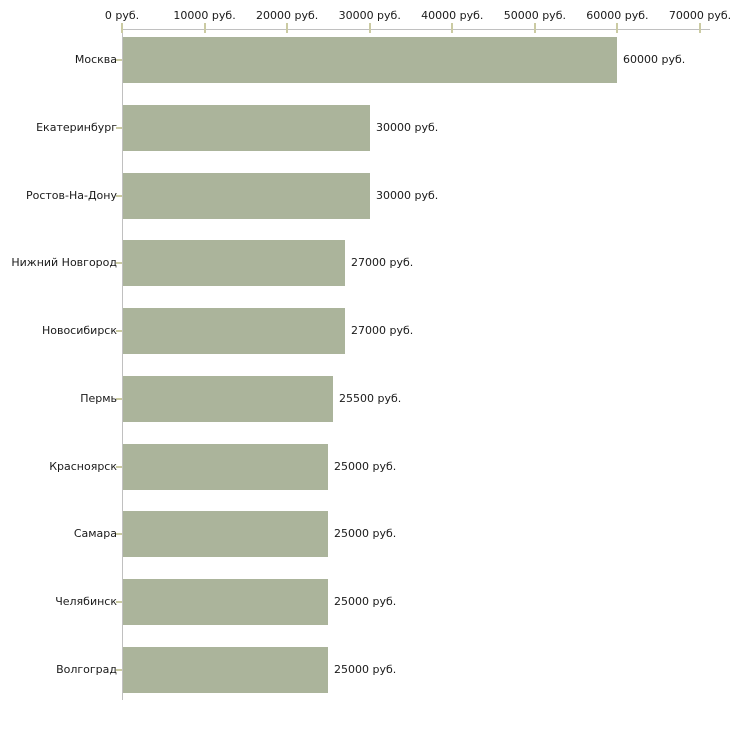  Describe the element at coordinates (452, 15) in the screenshot. I see `x-axis-tick-label: 40000 руб.` at that location.